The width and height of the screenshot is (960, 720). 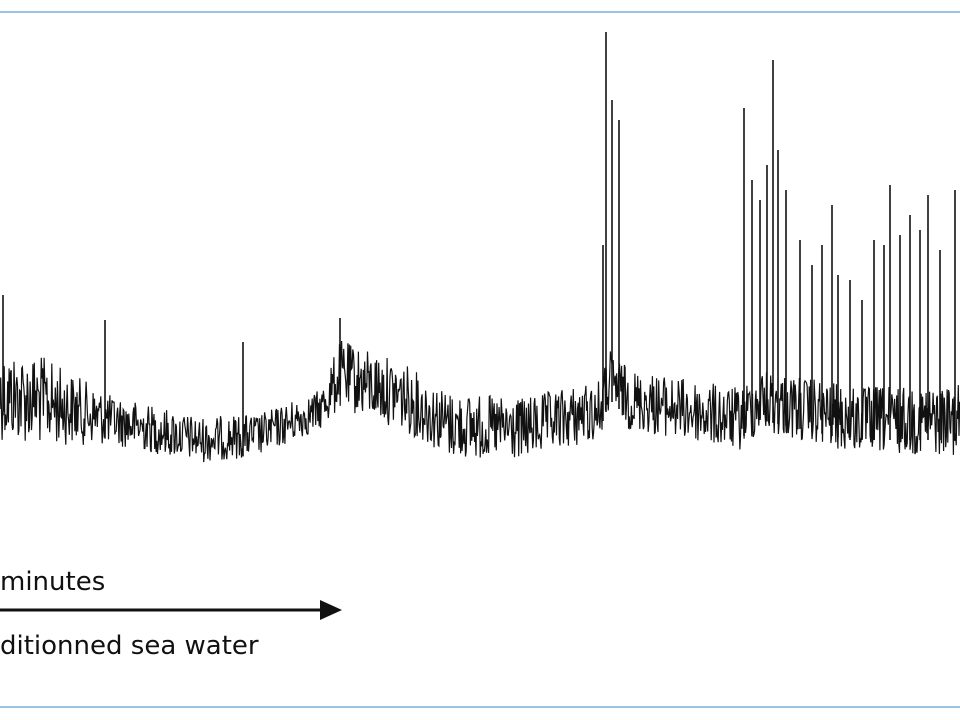 What do you see at coordinates (331, 610) in the screenshot?
I see `arrow-head` at bounding box center [331, 610].